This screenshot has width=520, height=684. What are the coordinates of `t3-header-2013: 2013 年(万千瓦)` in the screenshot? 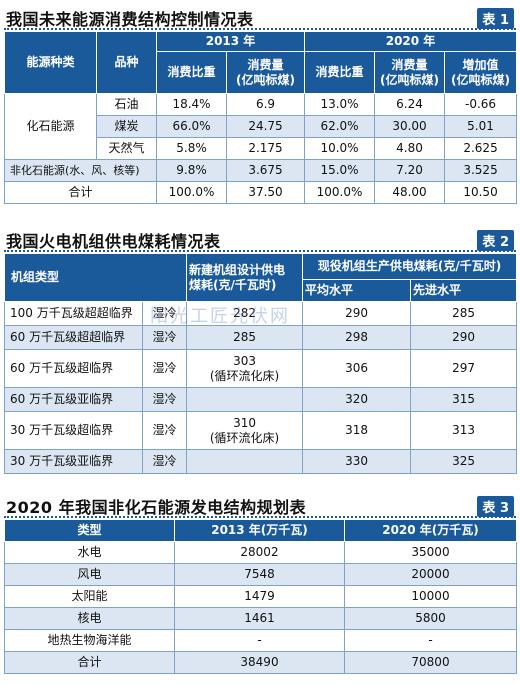 It's located at (259, 530).